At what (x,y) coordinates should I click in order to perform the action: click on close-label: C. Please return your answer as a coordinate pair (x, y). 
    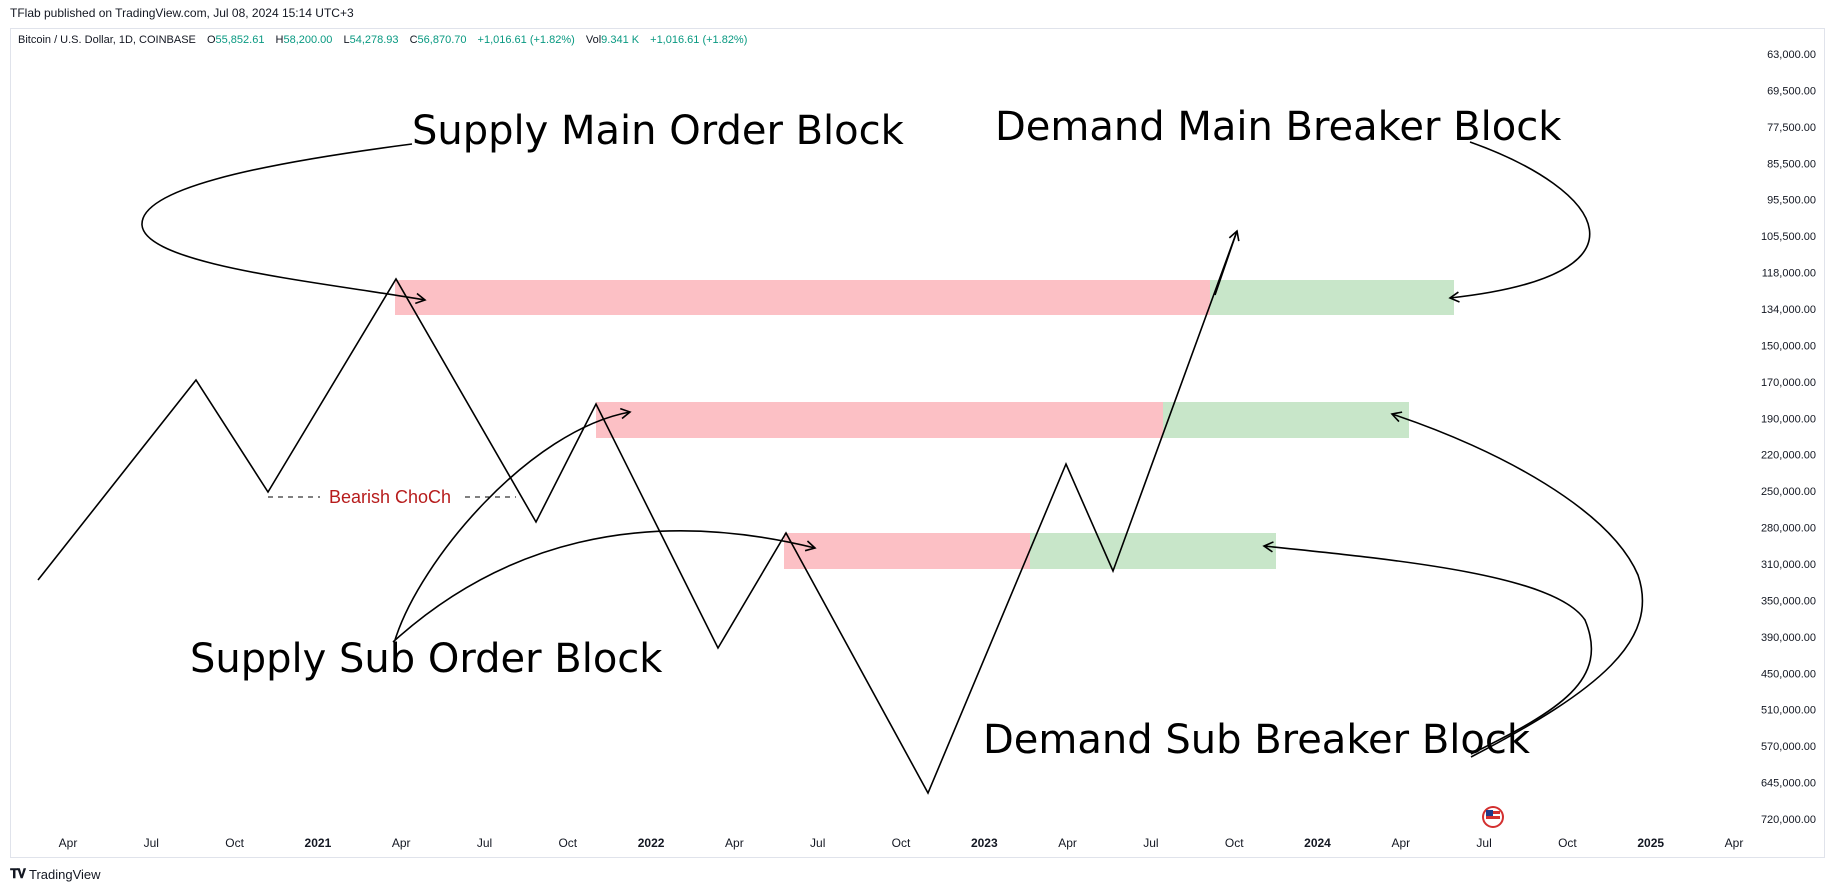
    Looking at the image, I should click on (413, 40).